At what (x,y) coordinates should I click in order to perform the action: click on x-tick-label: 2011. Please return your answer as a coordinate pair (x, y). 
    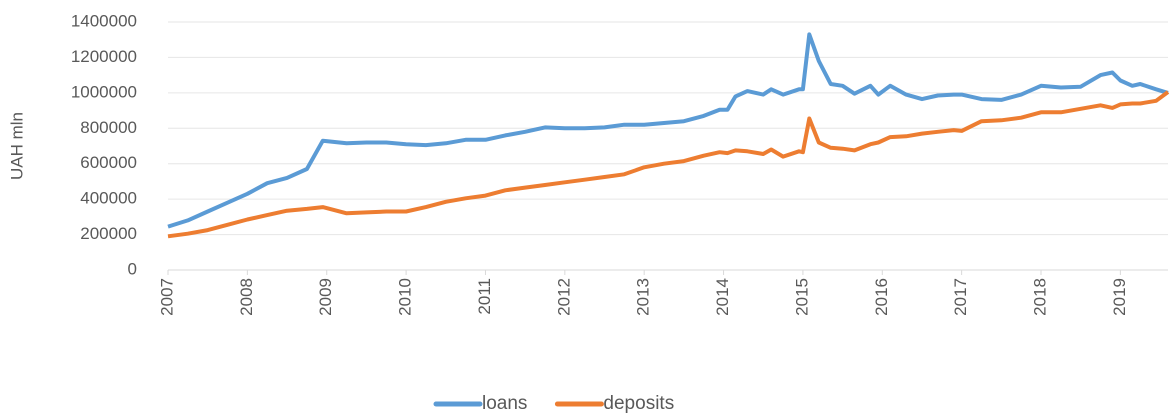
    Looking at the image, I should click on (484, 296).